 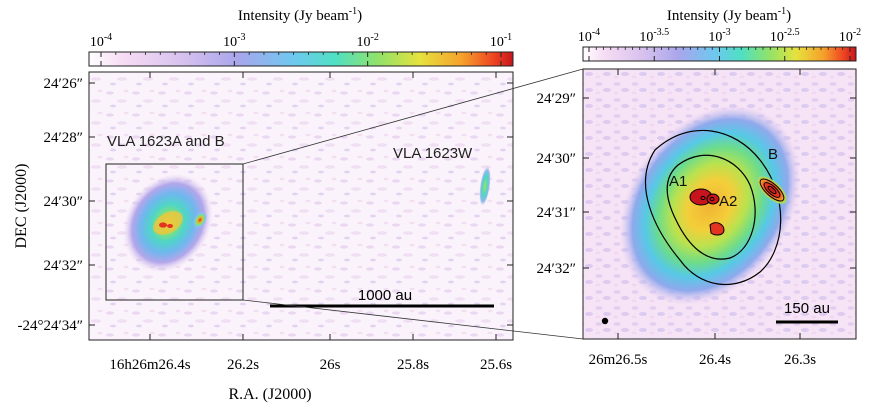 I want to click on left-ytick-label-4: -24°24′34″, so click(x=50, y=326).